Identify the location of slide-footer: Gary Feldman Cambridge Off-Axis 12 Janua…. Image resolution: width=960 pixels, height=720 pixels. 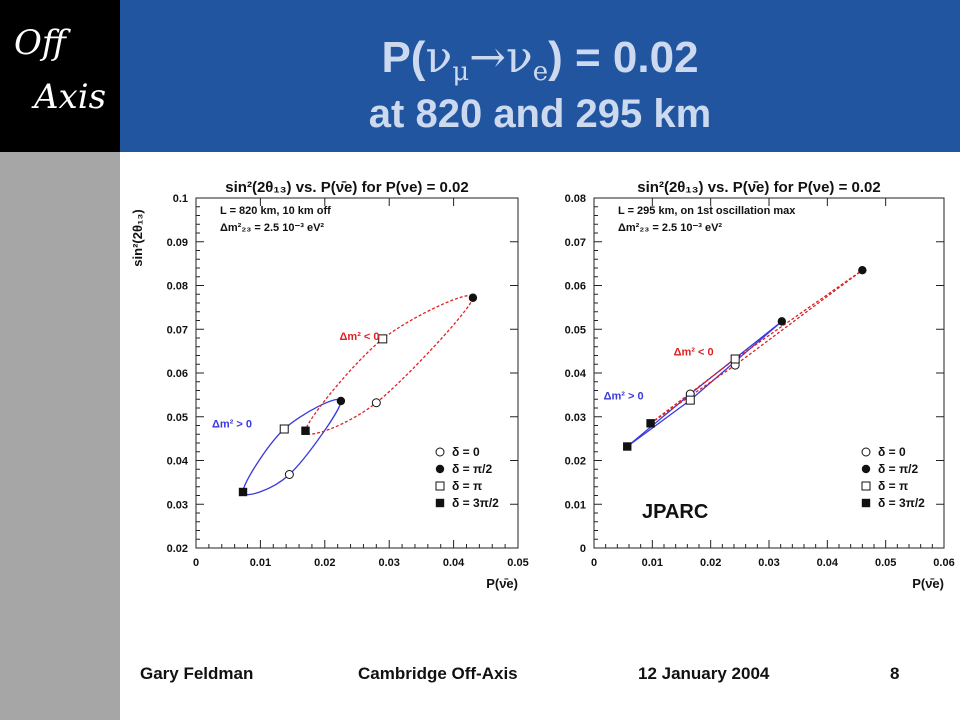
(540, 676).